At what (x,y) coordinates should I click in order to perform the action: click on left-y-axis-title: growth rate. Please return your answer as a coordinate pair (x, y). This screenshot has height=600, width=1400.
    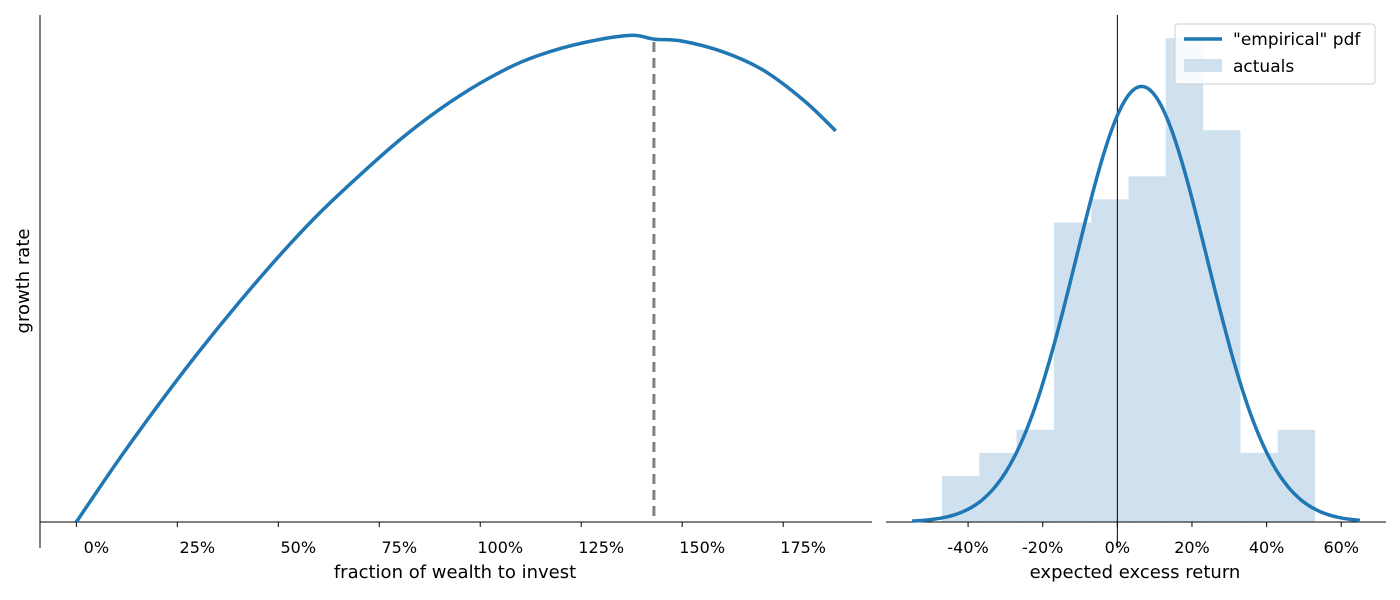
    Looking at the image, I should click on (23, 281).